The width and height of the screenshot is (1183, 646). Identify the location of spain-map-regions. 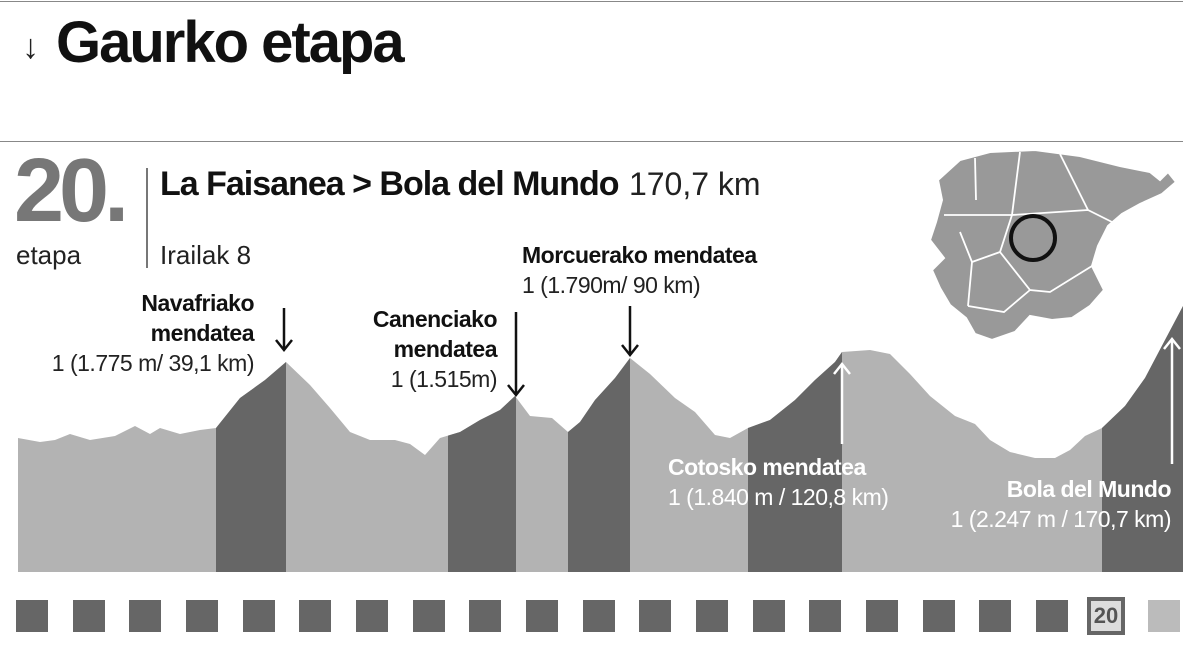
(1028, 232).